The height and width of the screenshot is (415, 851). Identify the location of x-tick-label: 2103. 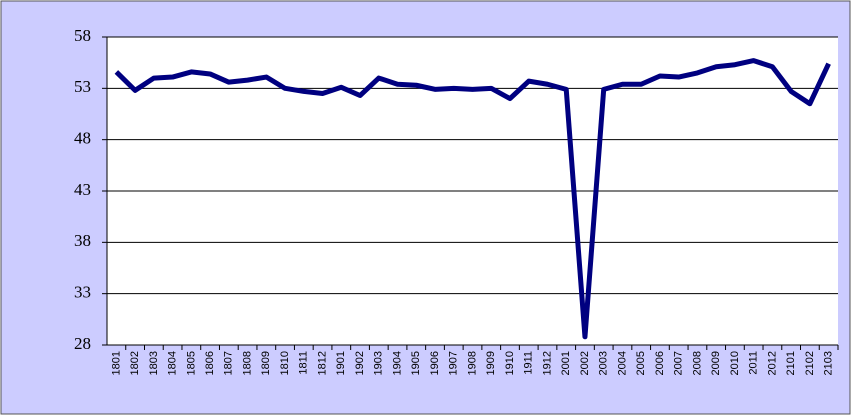
(829, 363).